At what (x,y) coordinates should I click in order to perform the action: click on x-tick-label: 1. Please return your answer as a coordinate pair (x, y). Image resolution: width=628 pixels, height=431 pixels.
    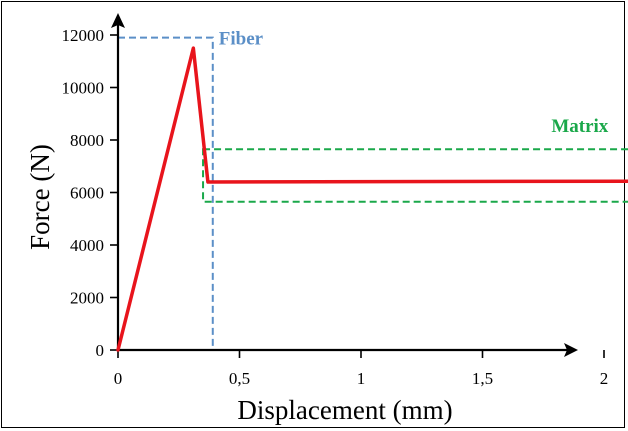
    Looking at the image, I should click on (361, 378).